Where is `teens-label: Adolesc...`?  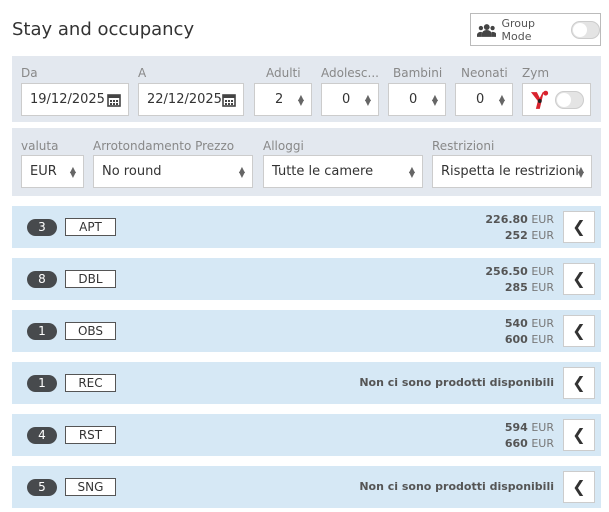 teens-label: Adolesc... is located at coordinates (350, 73).